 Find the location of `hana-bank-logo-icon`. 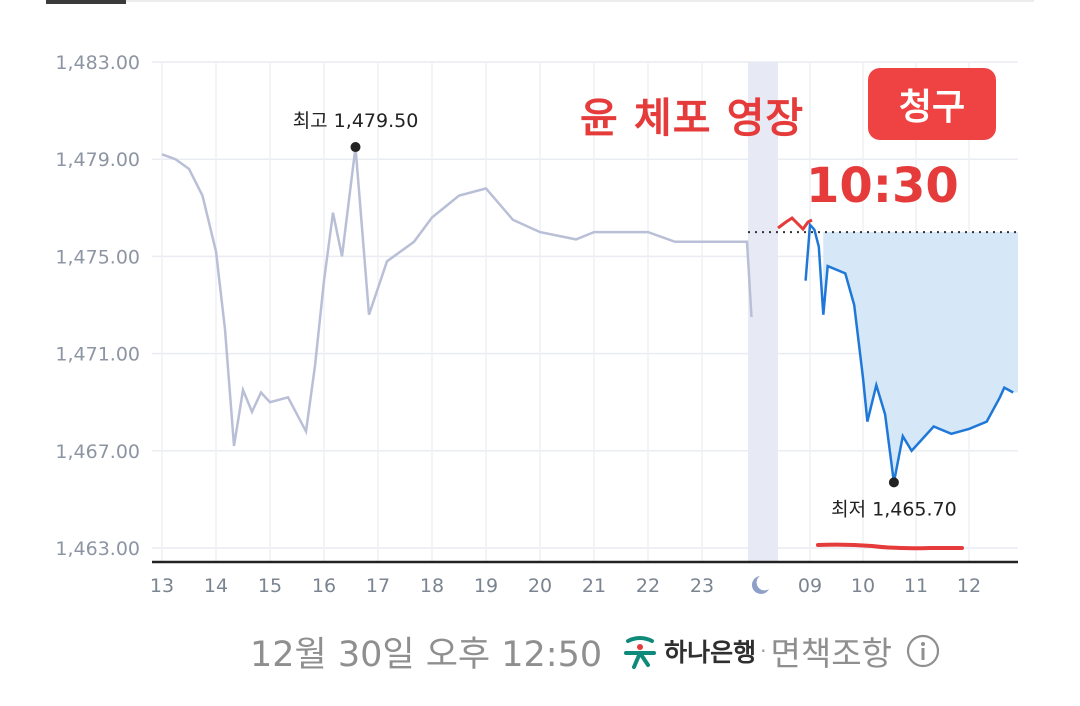

hana-bank-logo-icon is located at coordinates (640, 652).